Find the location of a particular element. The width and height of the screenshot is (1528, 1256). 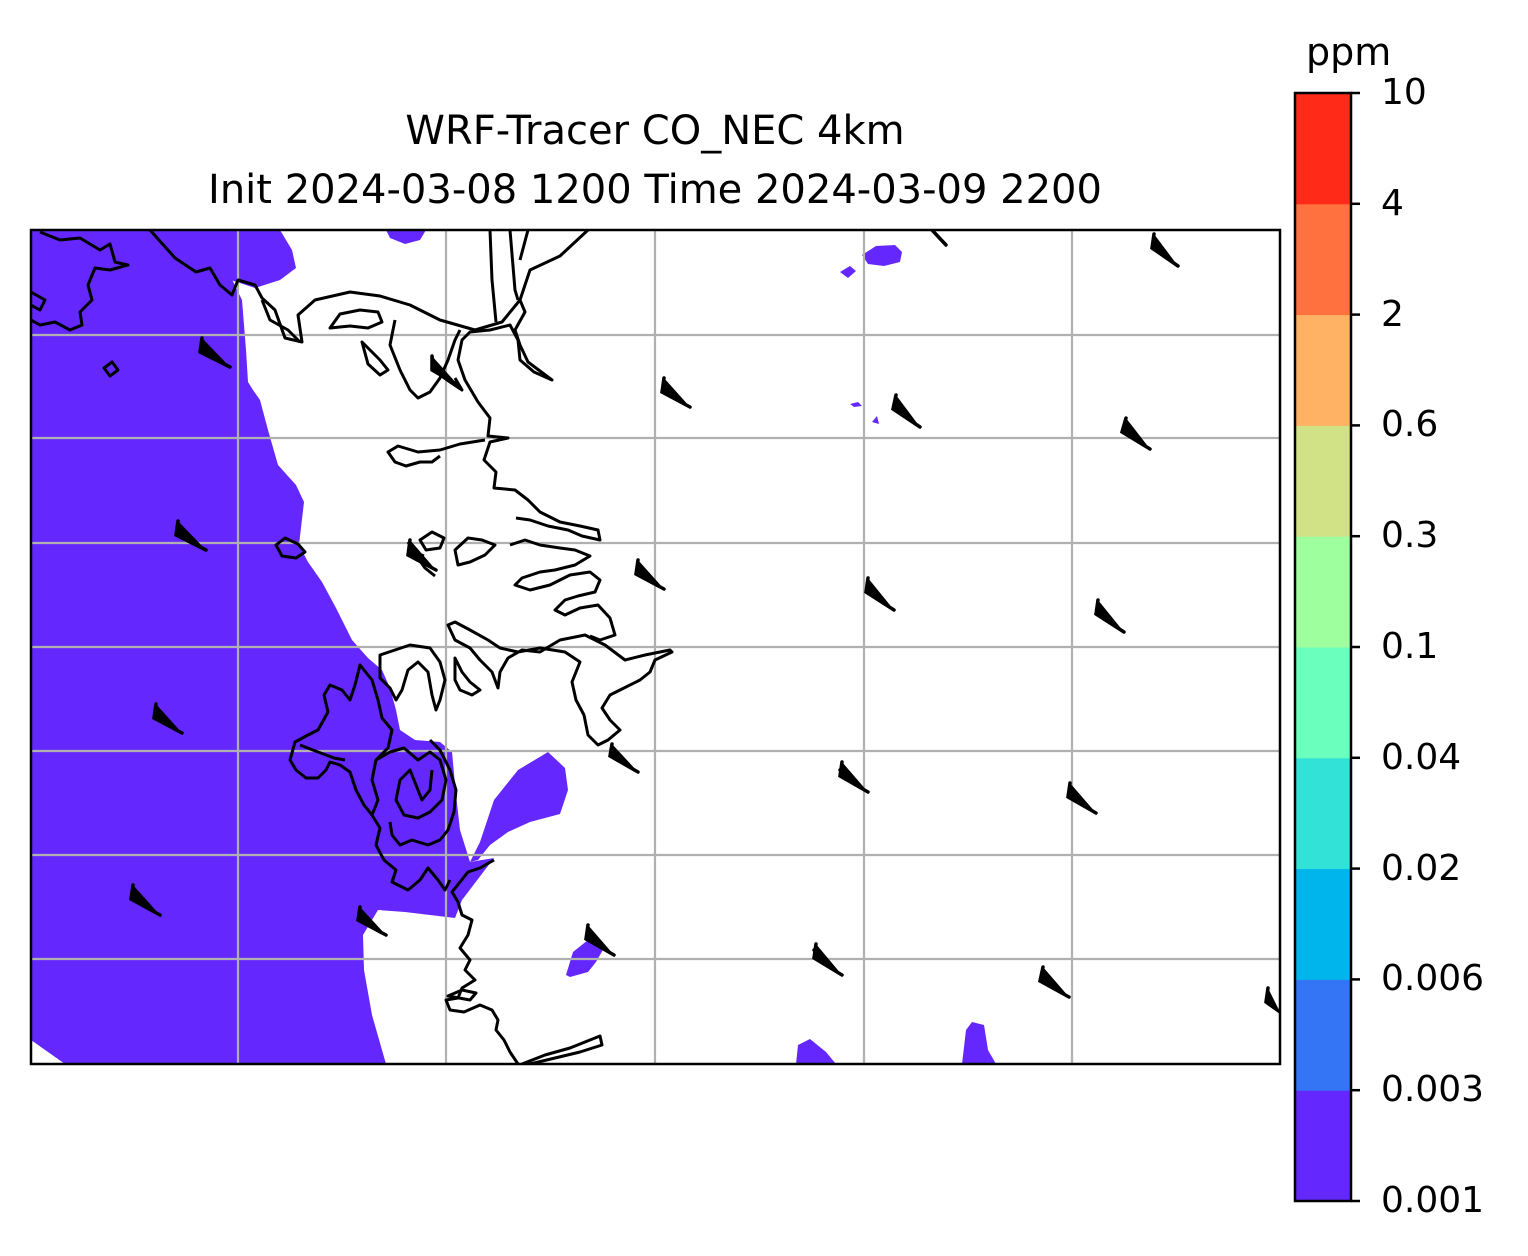

tracer-fill-bottom-patch2 is located at coordinates (979, 1043).